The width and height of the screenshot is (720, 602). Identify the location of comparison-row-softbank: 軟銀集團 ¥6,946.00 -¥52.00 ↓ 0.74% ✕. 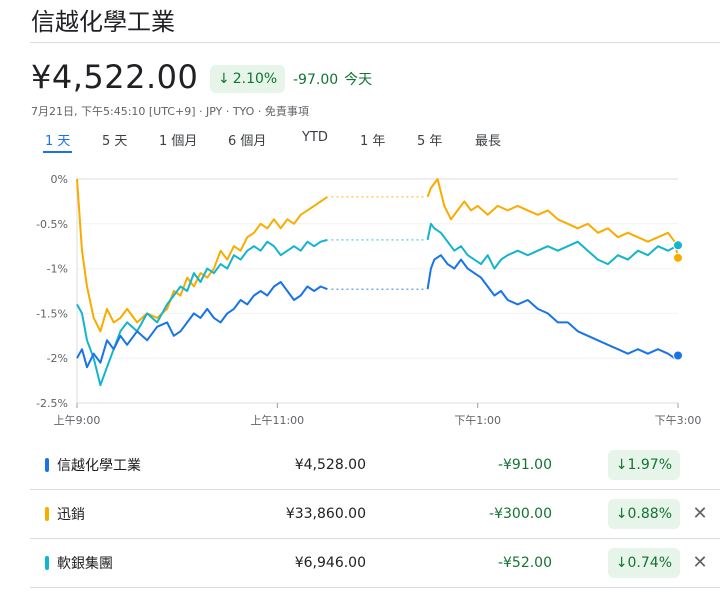
(375, 562).